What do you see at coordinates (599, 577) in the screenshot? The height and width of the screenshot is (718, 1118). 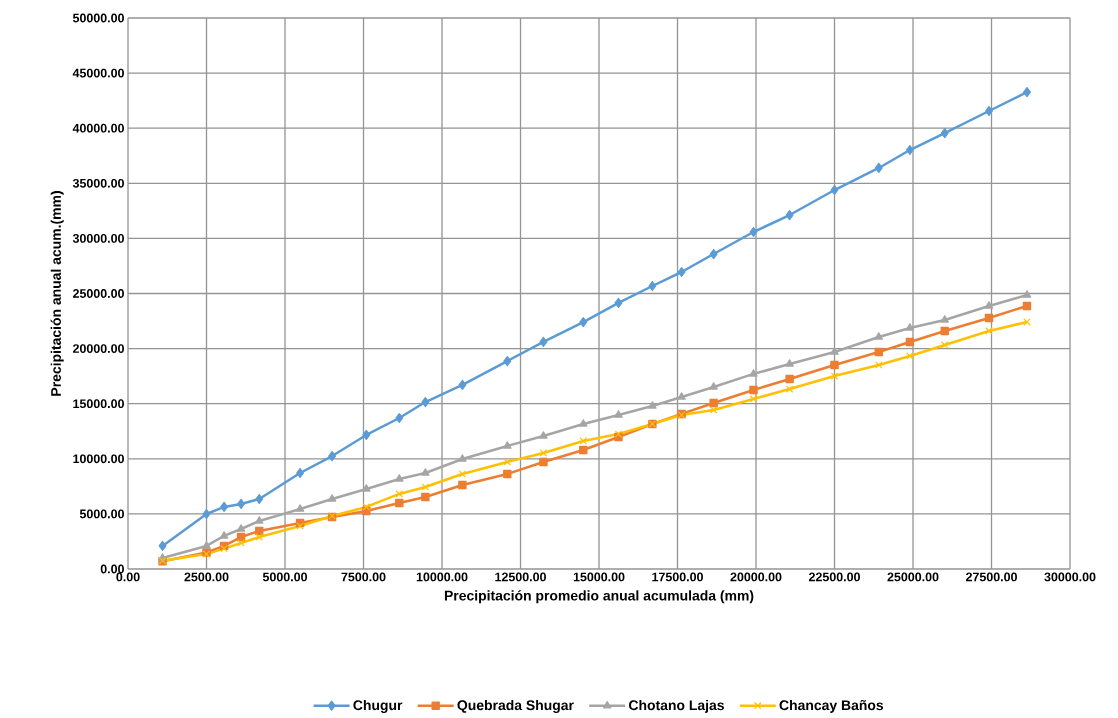 I see `x-tick-label: 15000.00` at bounding box center [599, 577].